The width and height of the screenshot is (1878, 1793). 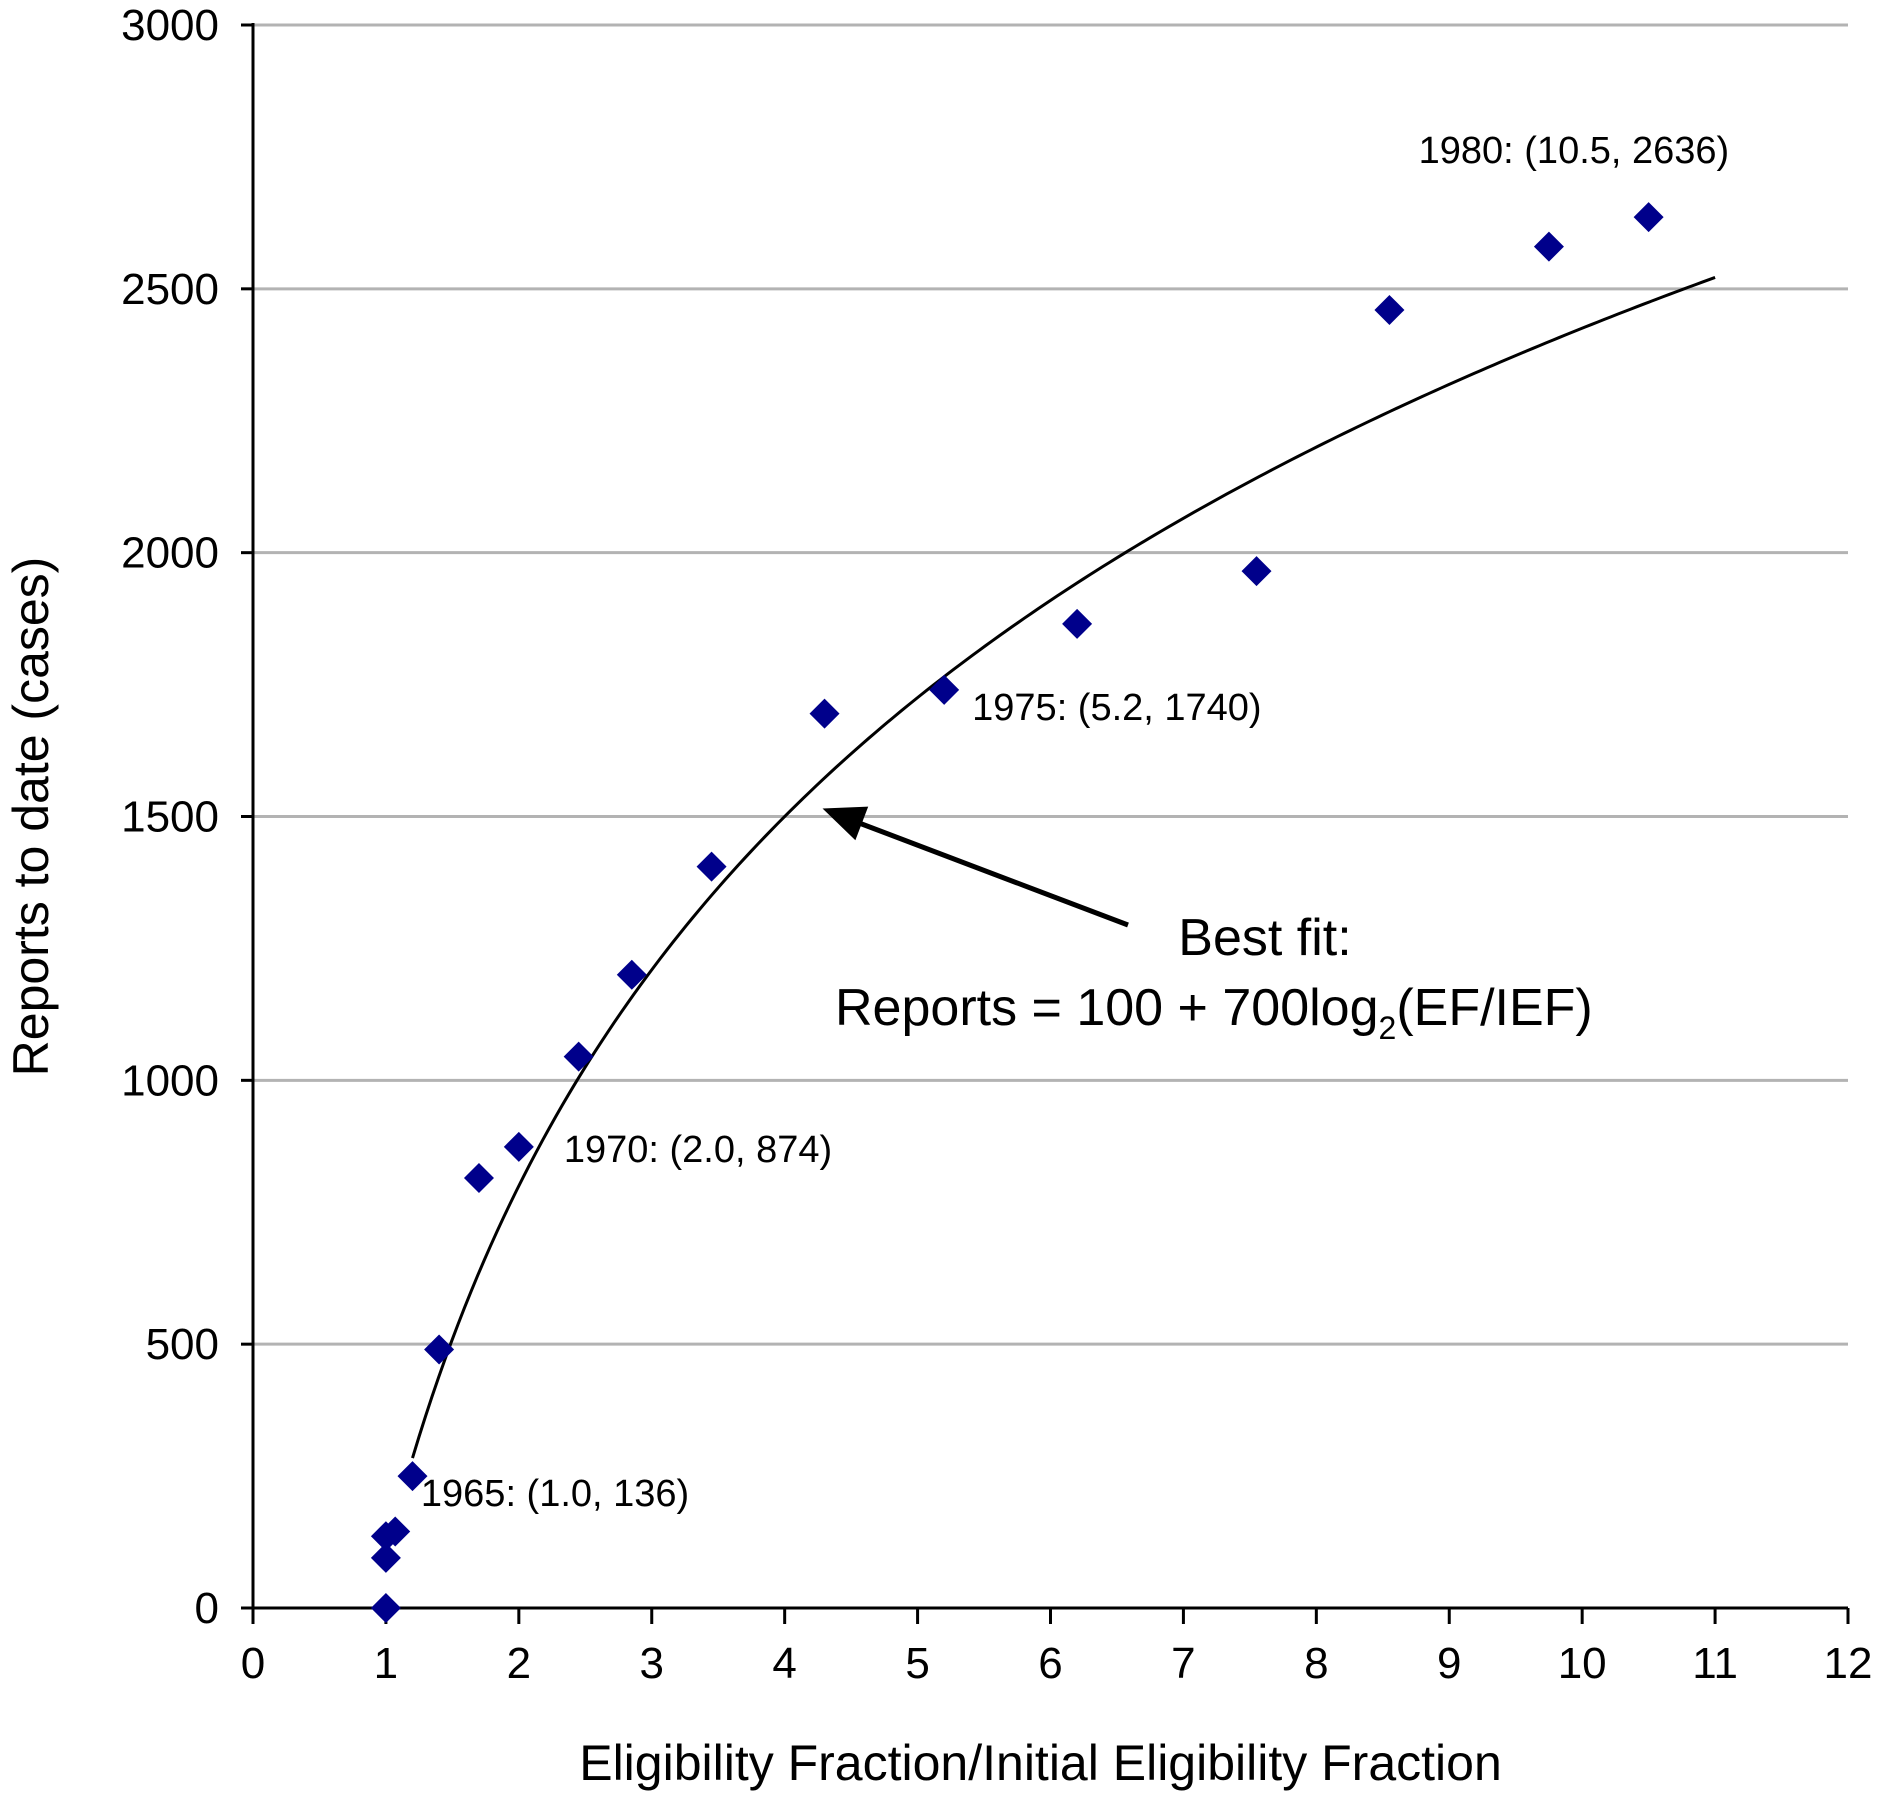 I want to click on arrow-shaft, so click(x=990, y=873).